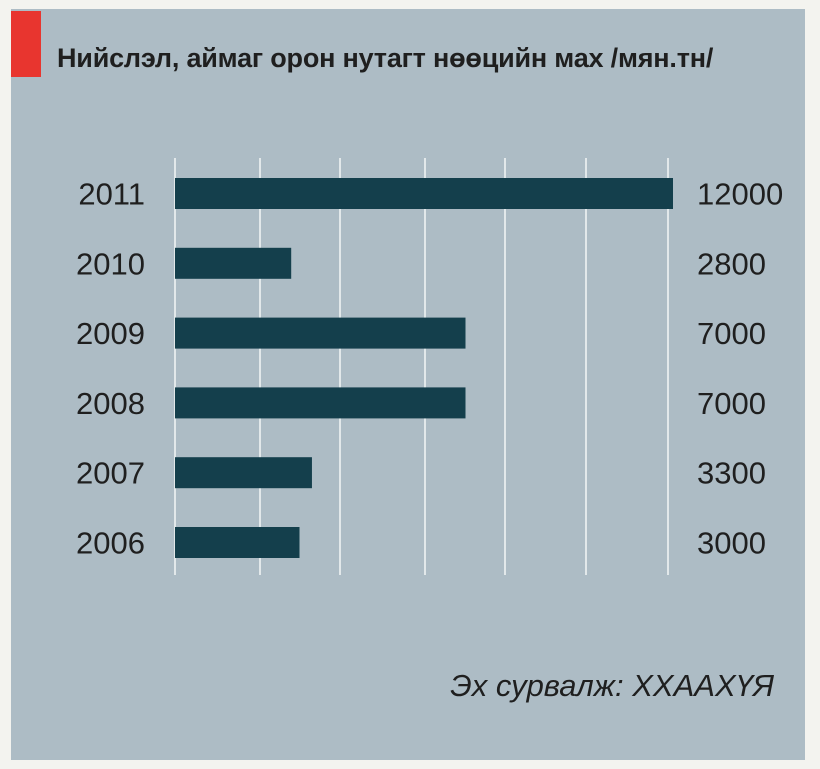  What do you see at coordinates (110, 543) in the screenshot?
I see `category-label-2006: 2006` at bounding box center [110, 543].